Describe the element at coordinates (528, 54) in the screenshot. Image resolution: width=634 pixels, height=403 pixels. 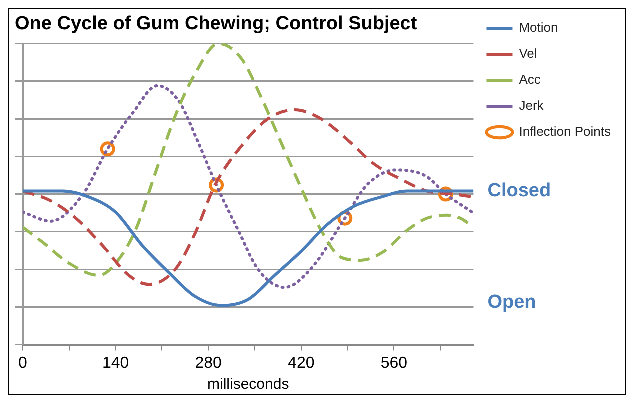
I see `legend-label: Vel` at that location.